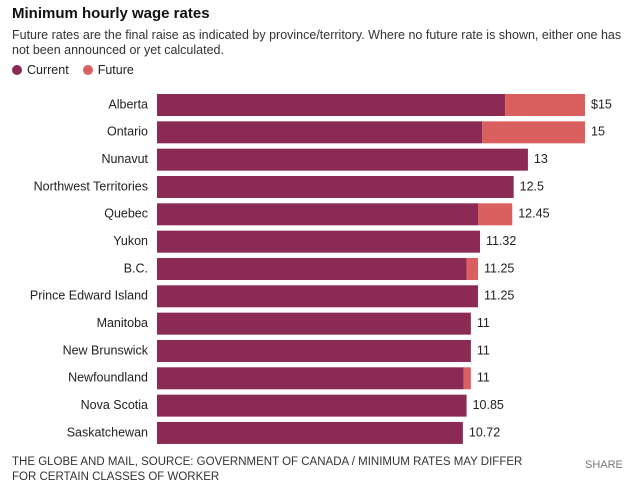 This screenshot has width=640, height=497. I want to click on category-label: Alberta, so click(128, 104).